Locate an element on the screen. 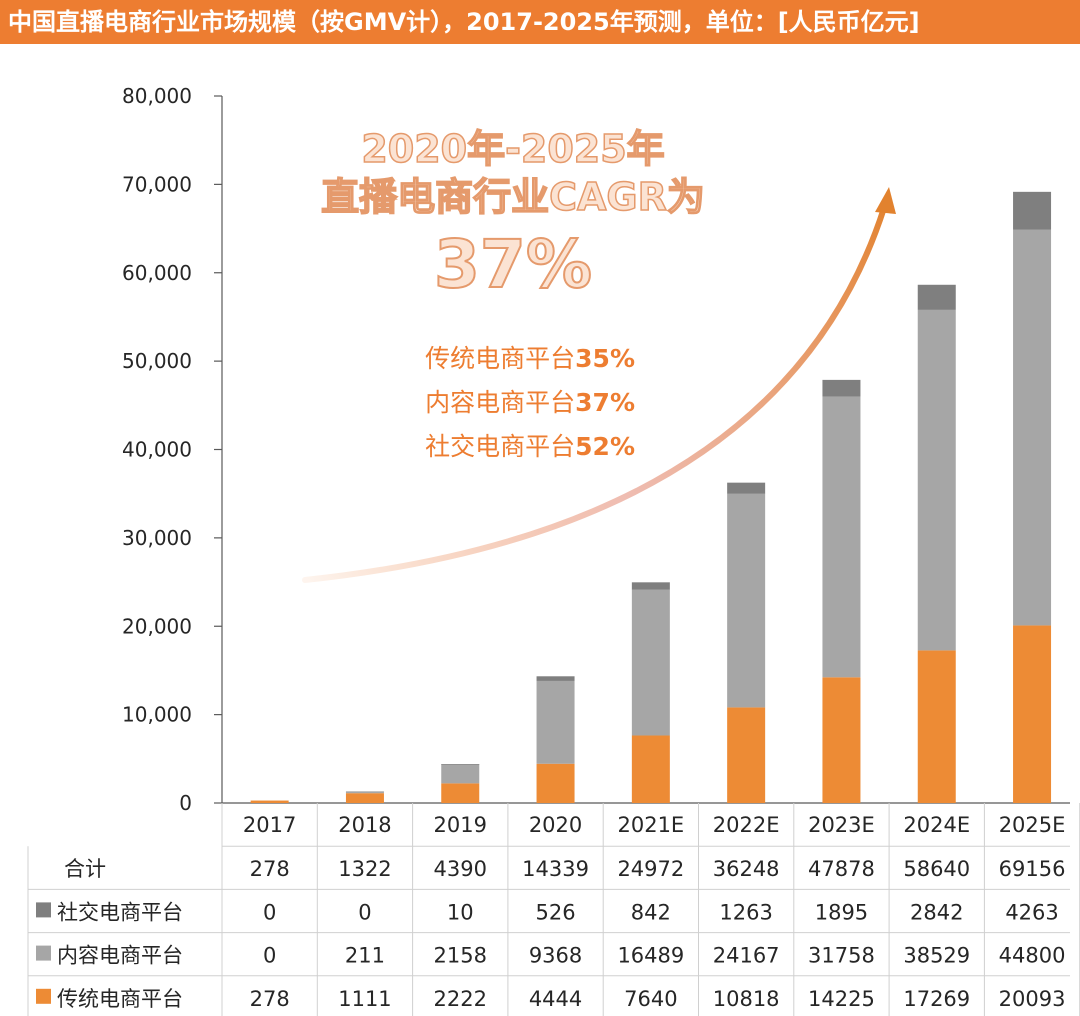  y-tick-label: 0 is located at coordinates (185, 803).